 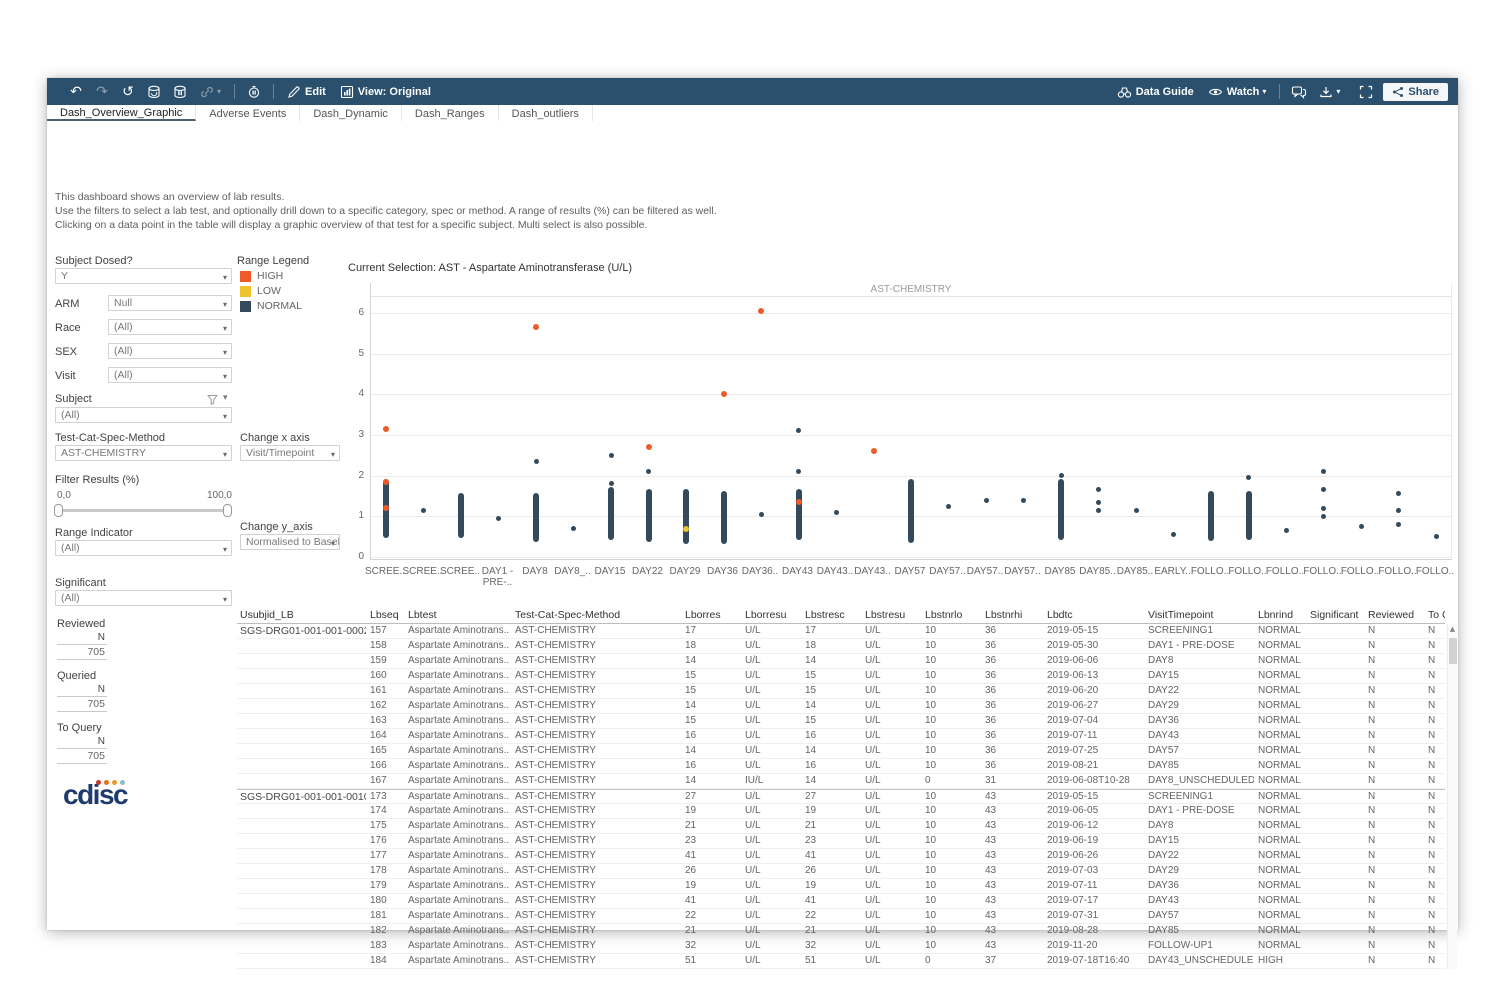 I want to click on slider-handle-min, so click(x=58, y=510).